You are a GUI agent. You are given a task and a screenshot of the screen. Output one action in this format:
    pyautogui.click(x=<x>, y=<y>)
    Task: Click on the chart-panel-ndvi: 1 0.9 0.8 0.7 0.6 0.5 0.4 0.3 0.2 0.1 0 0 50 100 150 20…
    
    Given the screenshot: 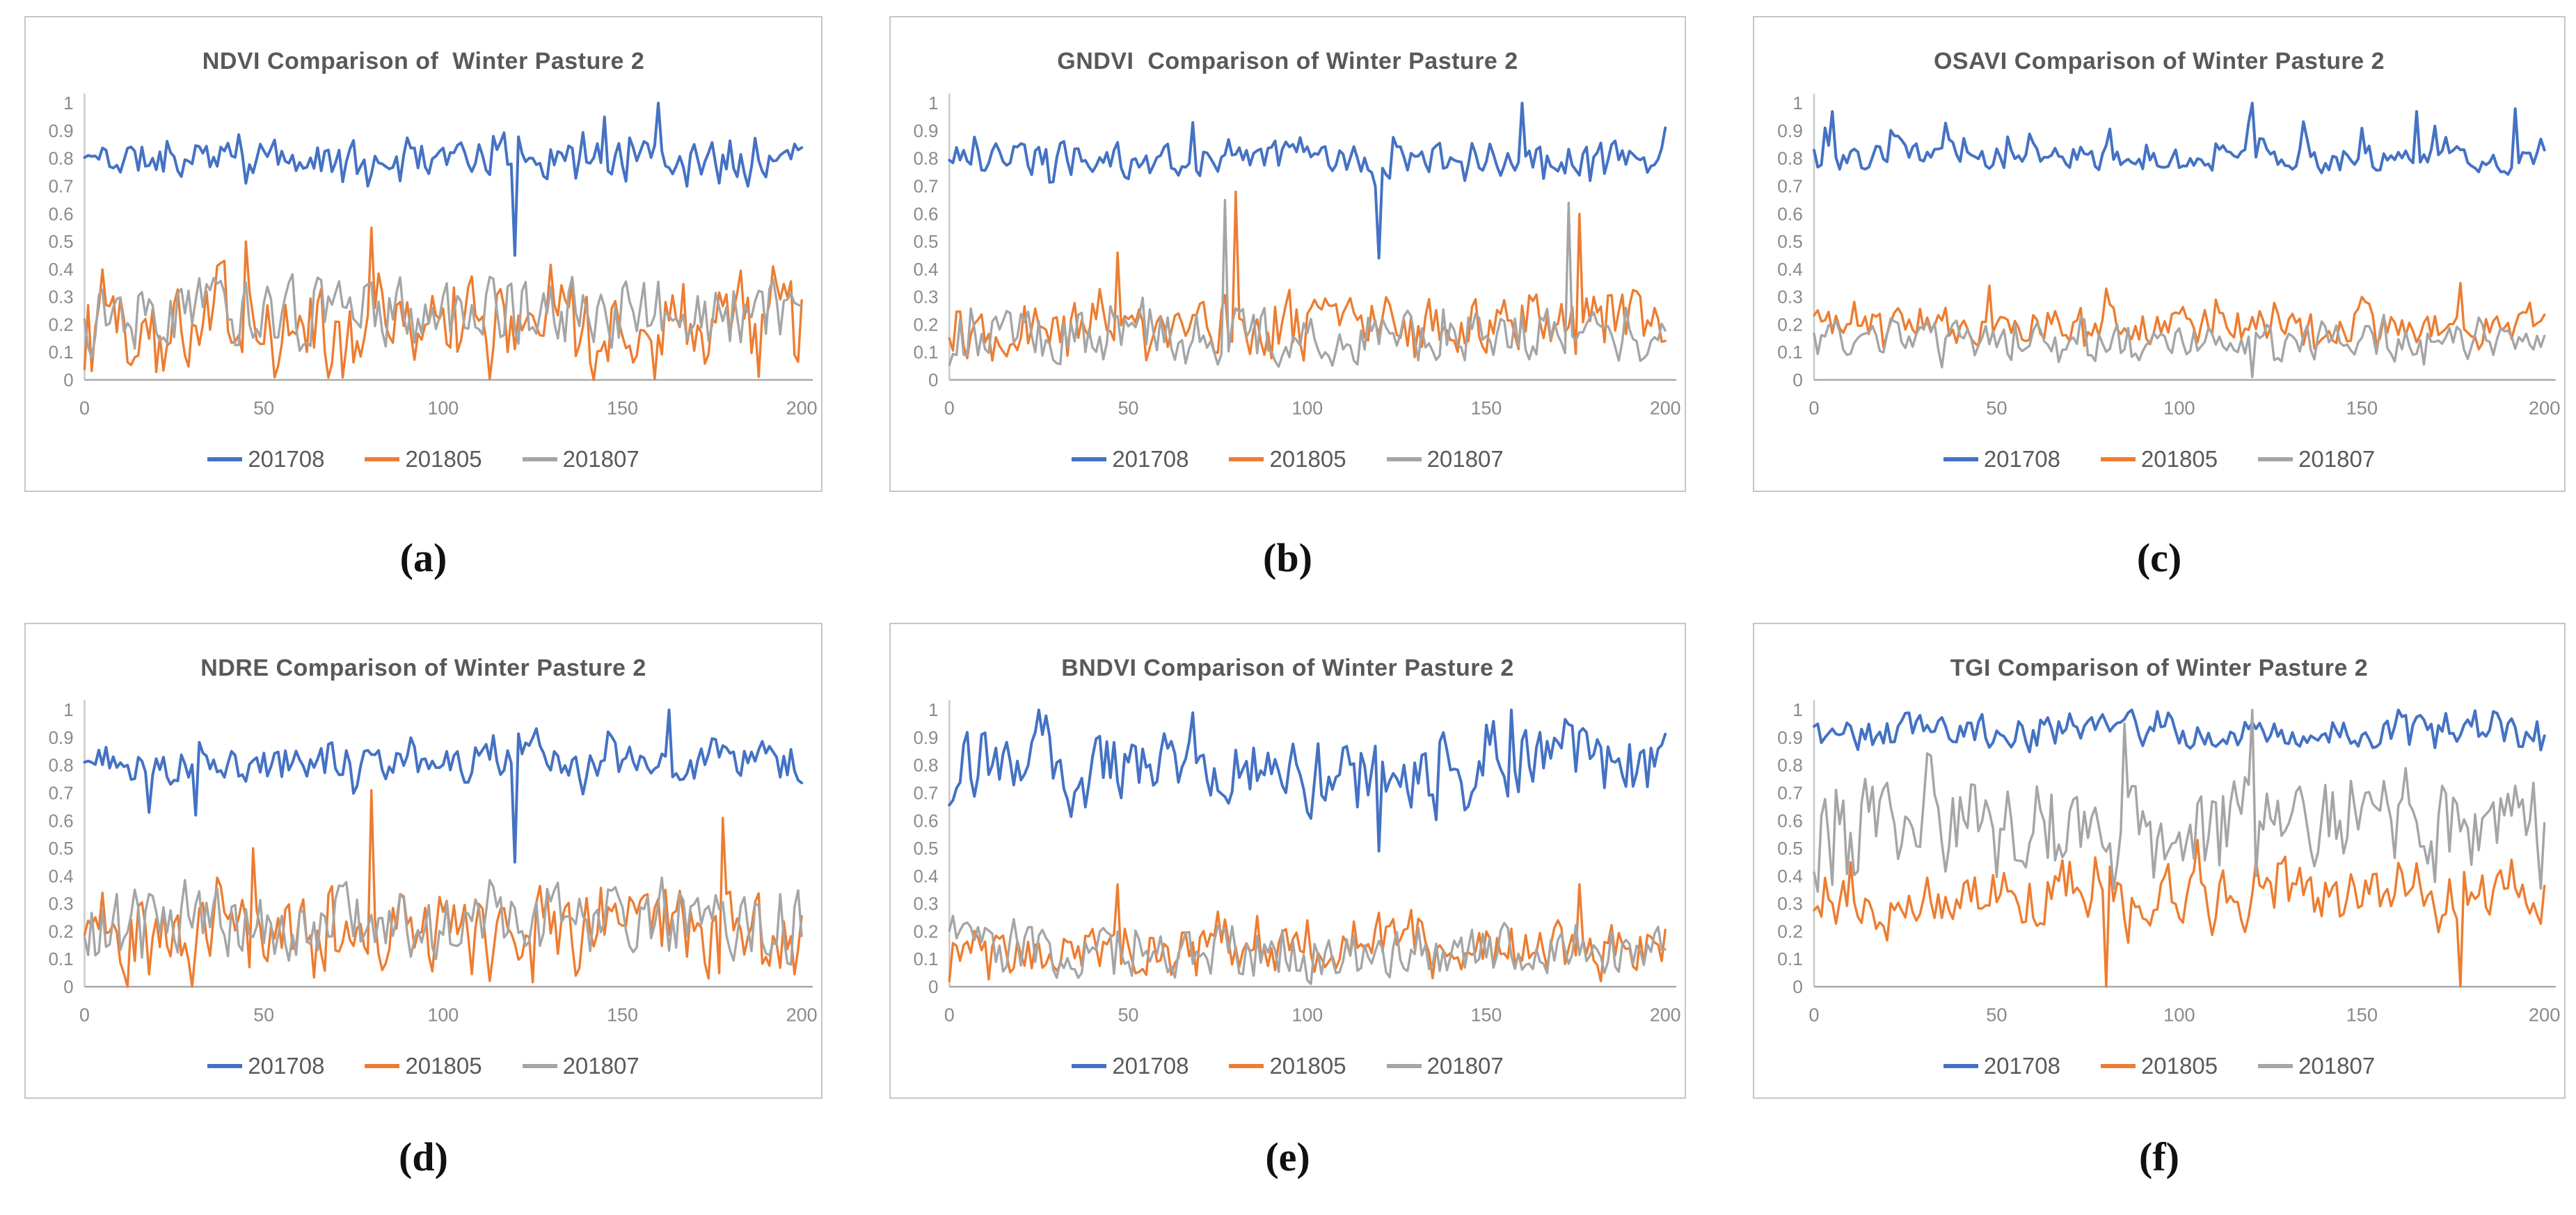 What is the action you would take?
    pyautogui.click(x=423, y=254)
    